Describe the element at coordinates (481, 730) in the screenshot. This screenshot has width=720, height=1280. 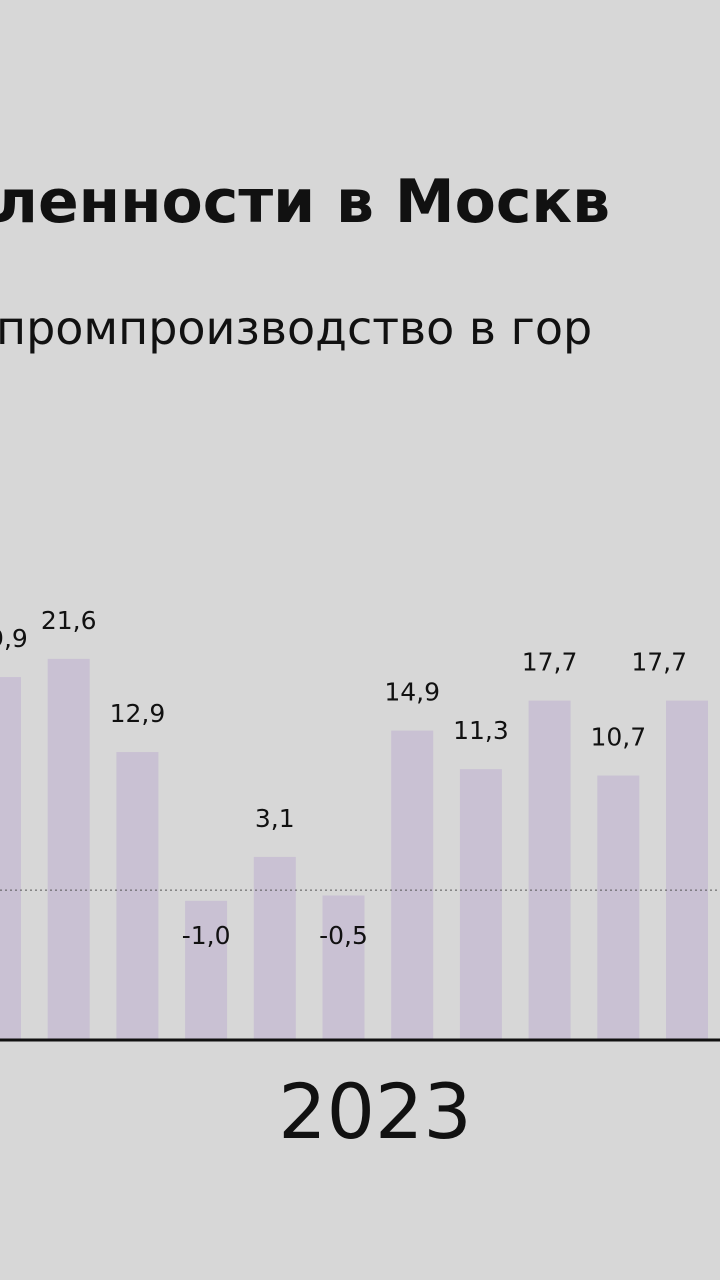
I see `value-label: 11,3` at that location.